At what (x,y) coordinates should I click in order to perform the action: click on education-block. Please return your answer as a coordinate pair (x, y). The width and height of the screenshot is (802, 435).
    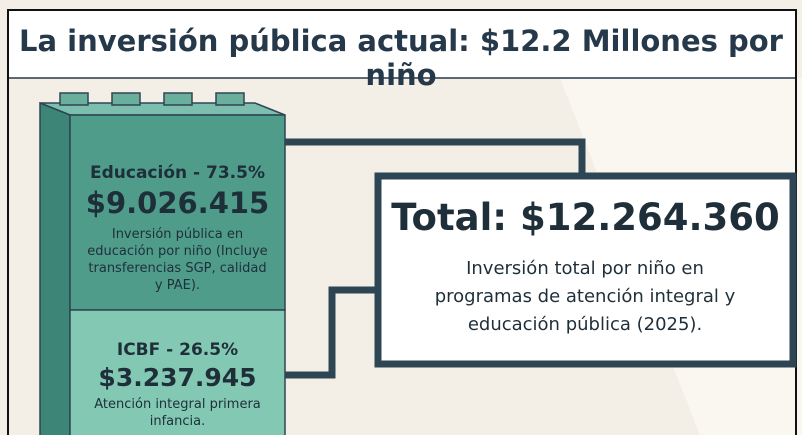
    Looking at the image, I should click on (177, 212).